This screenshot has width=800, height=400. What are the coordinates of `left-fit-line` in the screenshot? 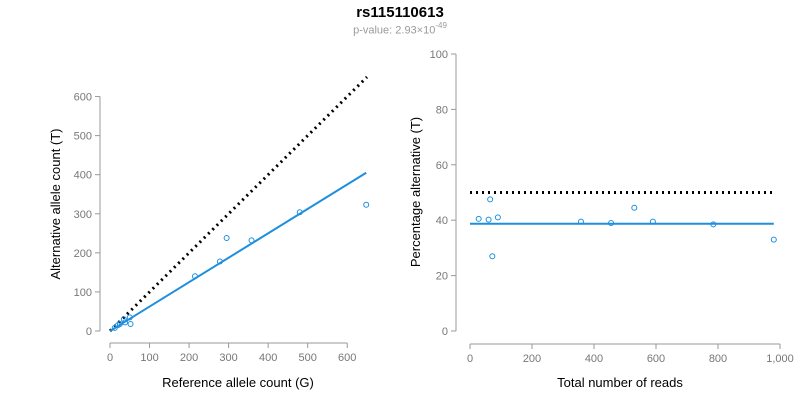 It's located at (238, 251).